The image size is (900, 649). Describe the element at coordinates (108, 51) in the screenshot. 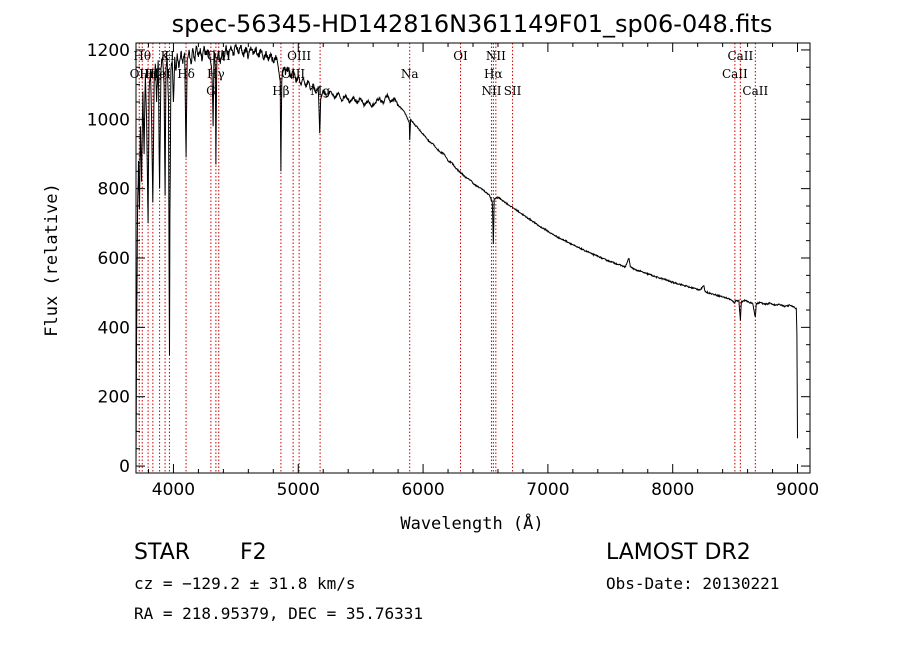

I see `y-tick-label: 1200` at that location.